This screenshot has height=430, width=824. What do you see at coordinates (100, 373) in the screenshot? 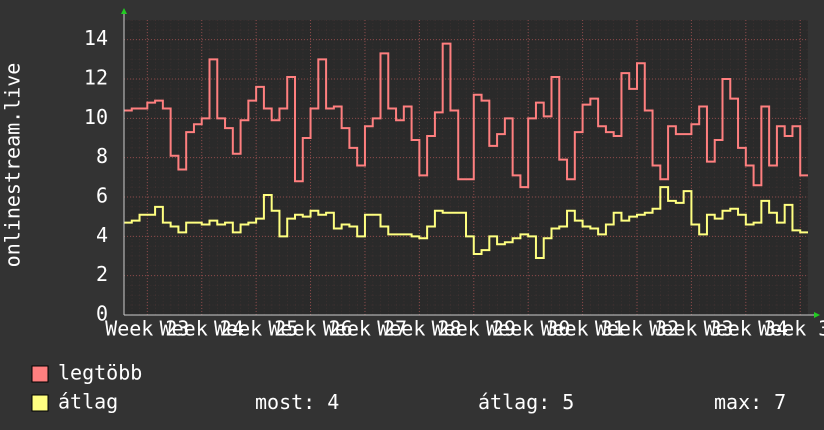
I see `legend-label: legtöbb` at bounding box center [100, 373].